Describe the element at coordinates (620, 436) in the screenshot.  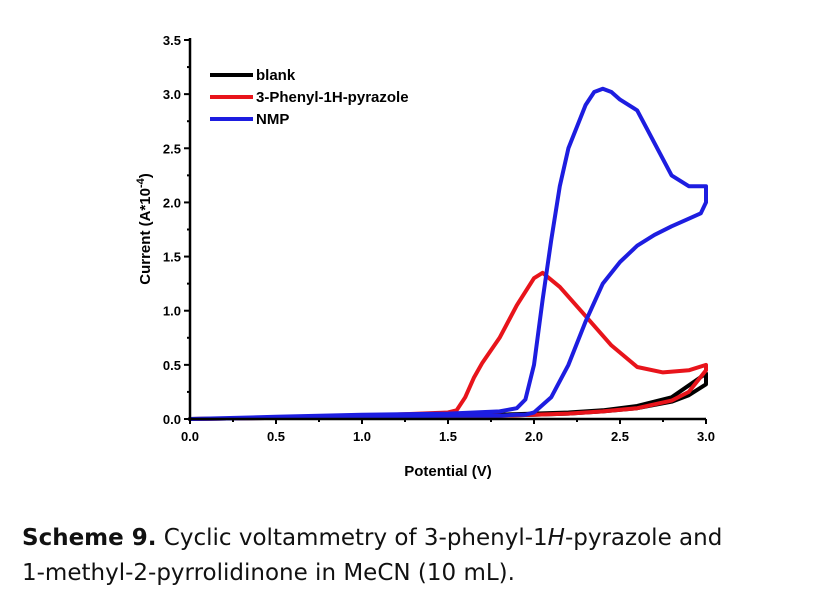
I see `x-tick-label: 2.5` at that location.